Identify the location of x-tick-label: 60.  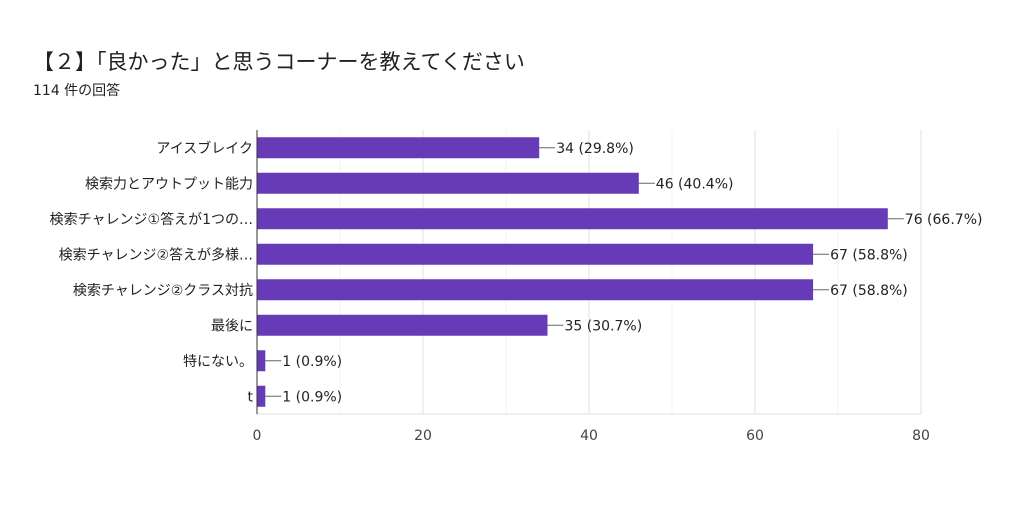
(755, 436).